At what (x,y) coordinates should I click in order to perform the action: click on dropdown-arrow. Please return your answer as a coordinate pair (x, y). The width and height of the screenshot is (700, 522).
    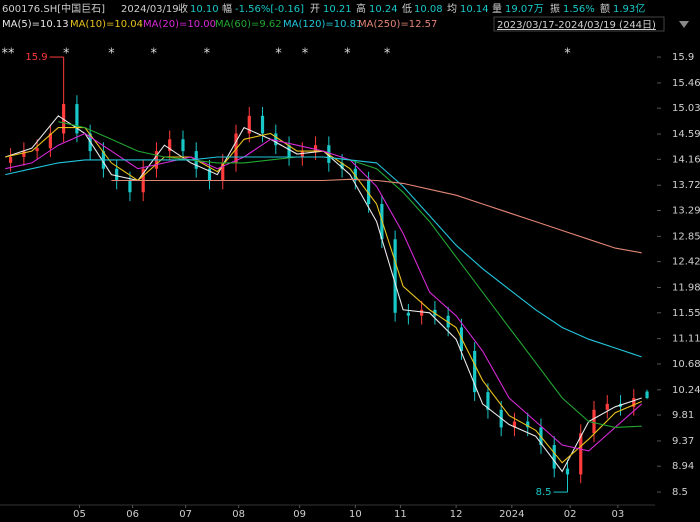
    Looking at the image, I should click on (684, 24).